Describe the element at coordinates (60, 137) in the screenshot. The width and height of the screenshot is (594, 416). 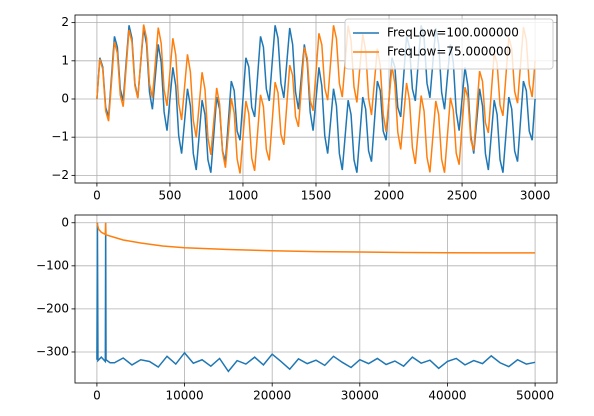
I see `y-tick-label: −1` at that location.